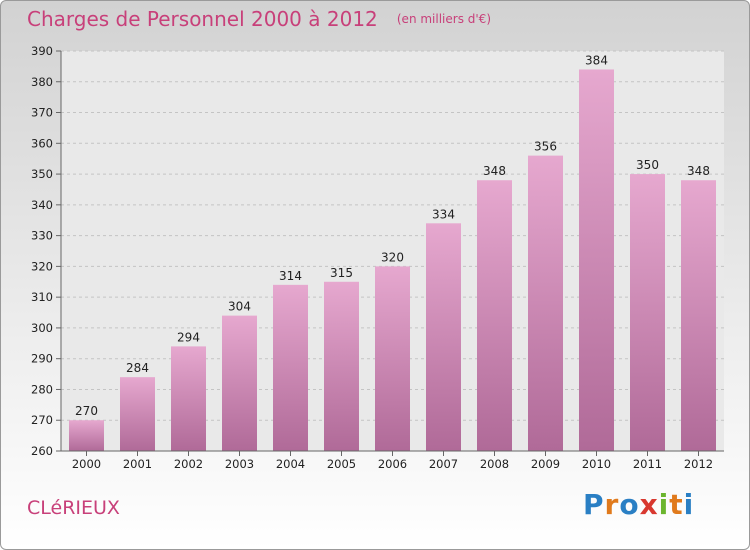  I want to click on x-tick-label-2012: 2012, so click(698, 464).